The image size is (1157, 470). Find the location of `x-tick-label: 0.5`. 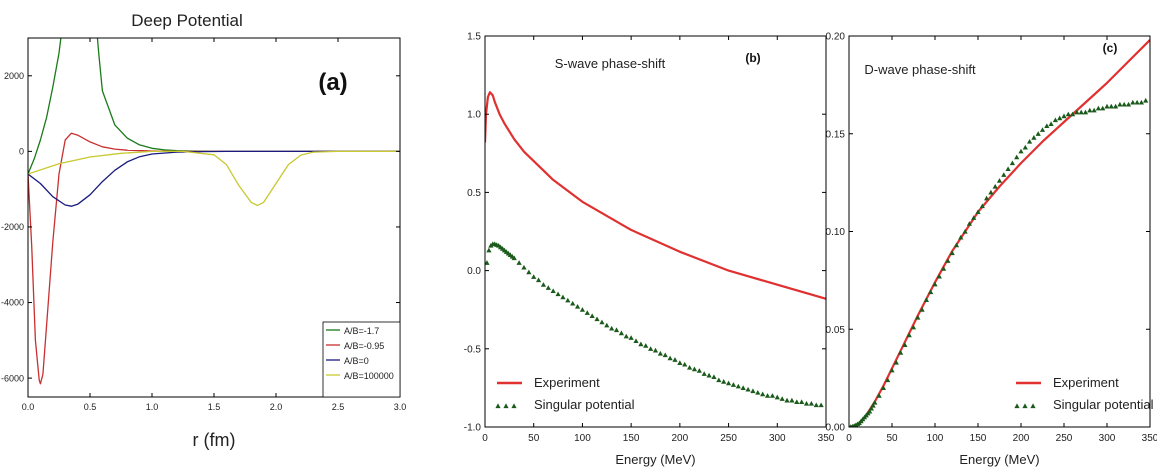

x-tick-label: 0.5 is located at coordinates (90, 407).